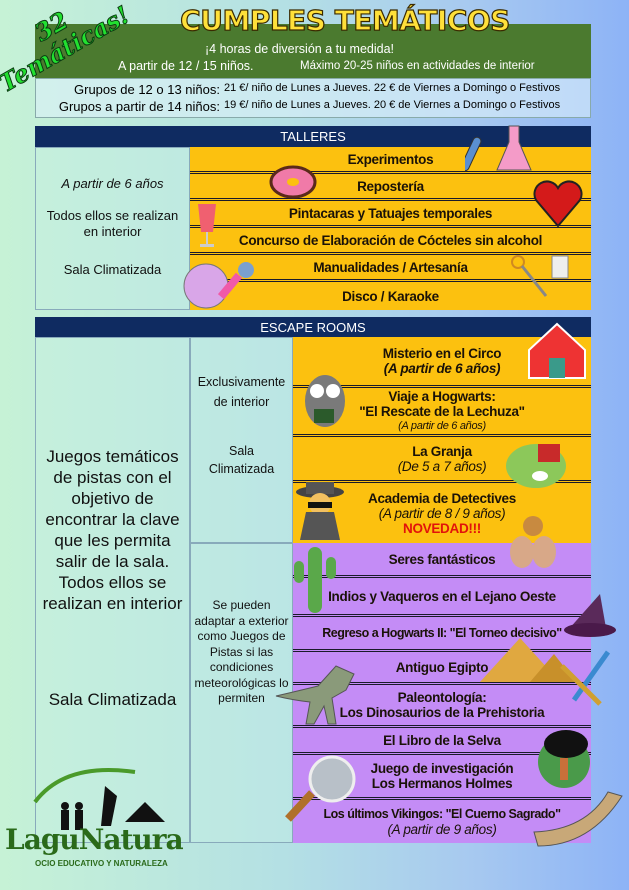 The height and width of the screenshot is (890, 629). What do you see at coordinates (320, 511) in the screenshot?
I see `detective-icon` at bounding box center [320, 511].